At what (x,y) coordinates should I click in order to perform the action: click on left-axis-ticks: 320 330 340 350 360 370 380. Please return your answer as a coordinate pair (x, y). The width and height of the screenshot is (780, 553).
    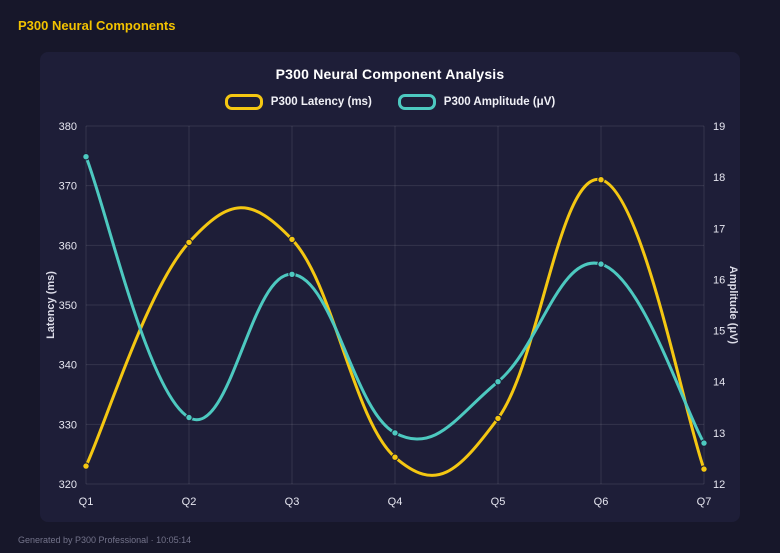
    Looking at the image, I should click on (68, 306).